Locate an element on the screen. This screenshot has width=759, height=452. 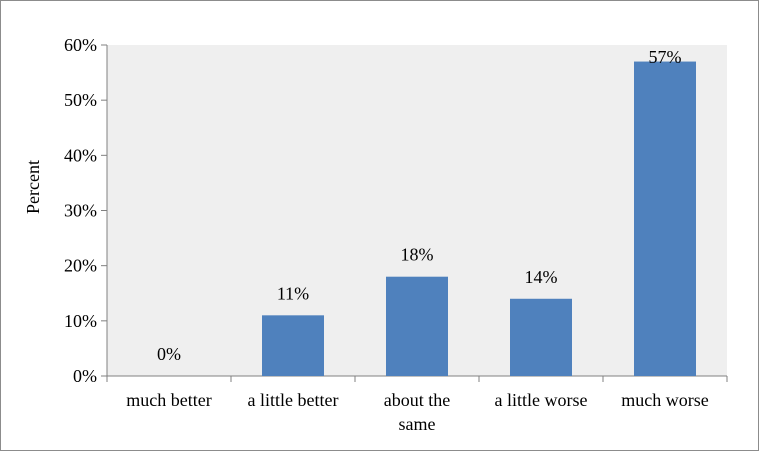
y-tick-label: 10% is located at coordinates (80, 321).